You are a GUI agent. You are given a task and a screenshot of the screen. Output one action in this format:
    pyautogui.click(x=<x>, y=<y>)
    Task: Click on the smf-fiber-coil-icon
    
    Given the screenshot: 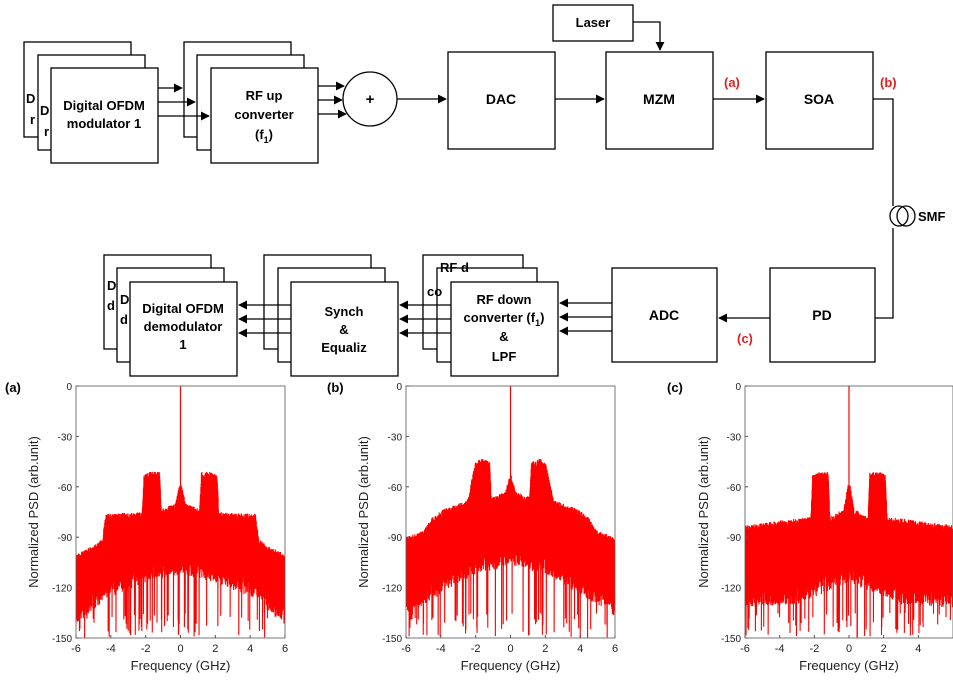 What is the action you would take?
    pyautogui.click(x=902, y=216)
    